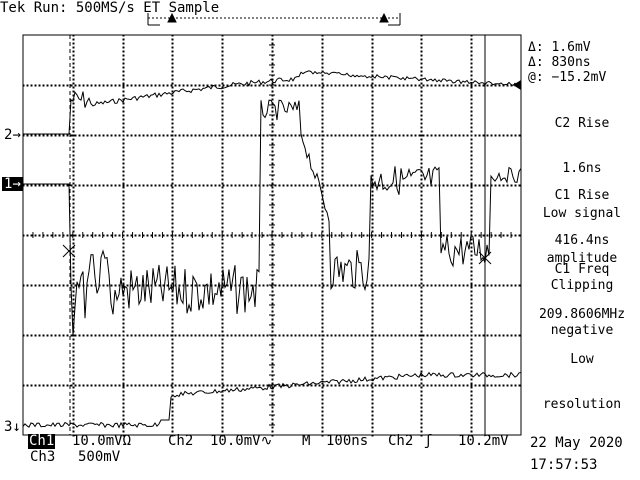  What do you see at coordinates (428, 441) in the screenshot?
I see `trigger-slope-icon: ʃ` at bounding box center [428, 441].